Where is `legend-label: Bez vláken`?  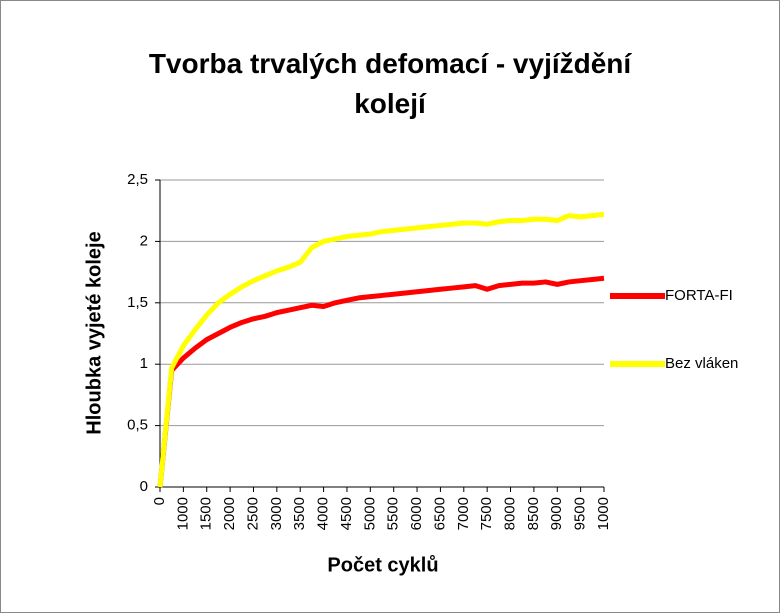 legend-label: Bez vláken is located at coordinates (701, 363).